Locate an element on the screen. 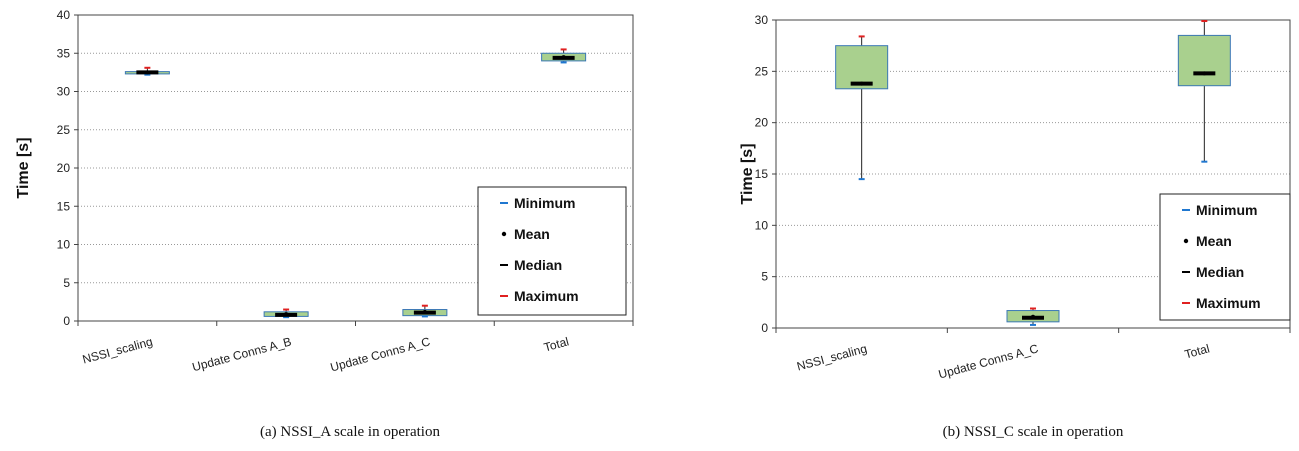 Image resolution: width=1299 pixels, height=451 pixels. y-tick-label: 40 is located at coordinates (64, 15).